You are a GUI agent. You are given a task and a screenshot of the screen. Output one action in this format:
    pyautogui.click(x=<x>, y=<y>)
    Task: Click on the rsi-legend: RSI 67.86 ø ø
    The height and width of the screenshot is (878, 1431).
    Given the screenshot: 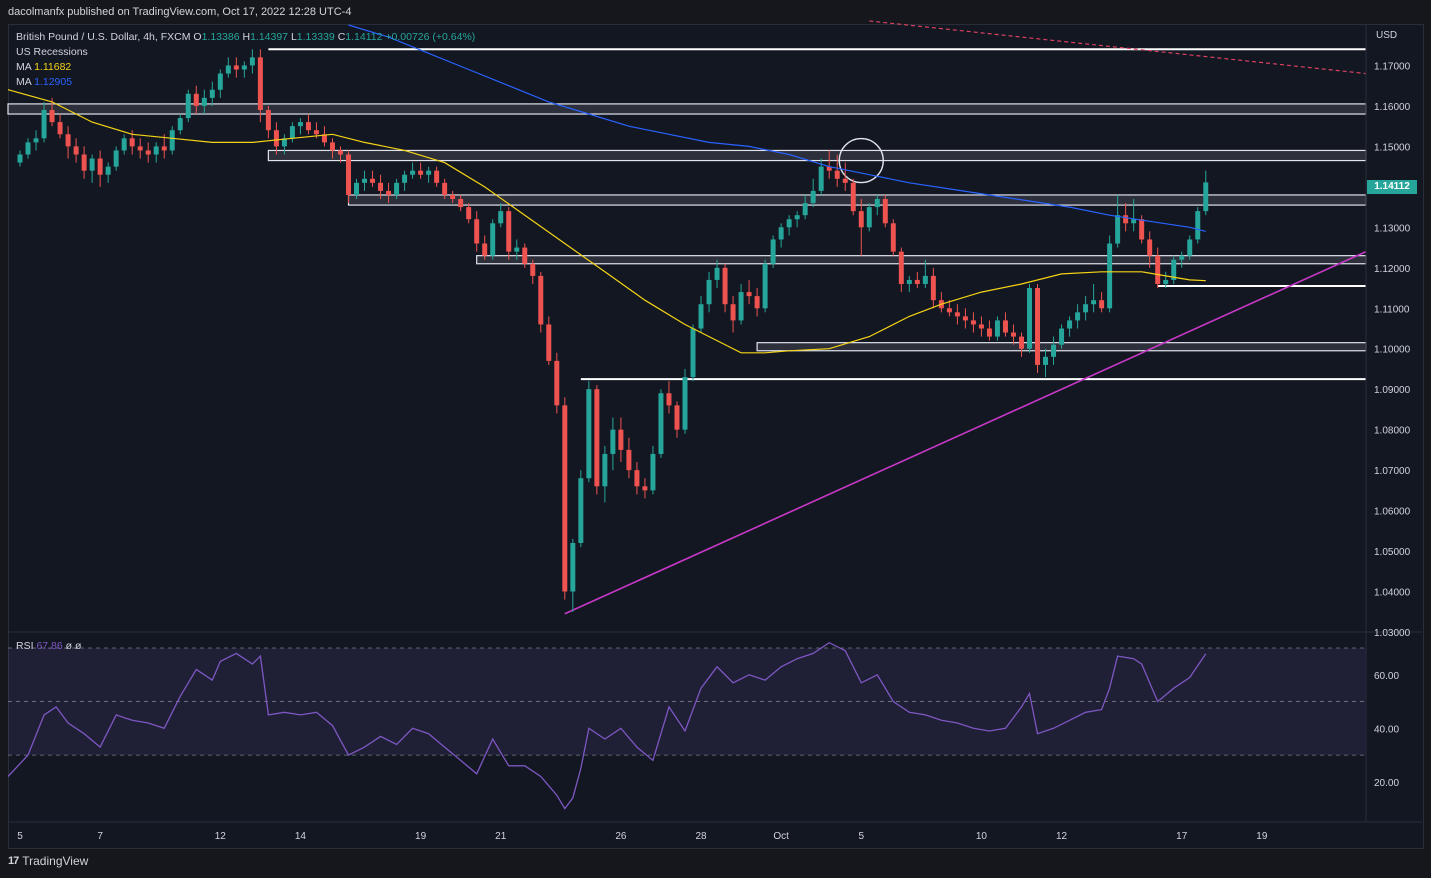 What is the action you would take?
    pyautogui.click(x=48, y=646)
    